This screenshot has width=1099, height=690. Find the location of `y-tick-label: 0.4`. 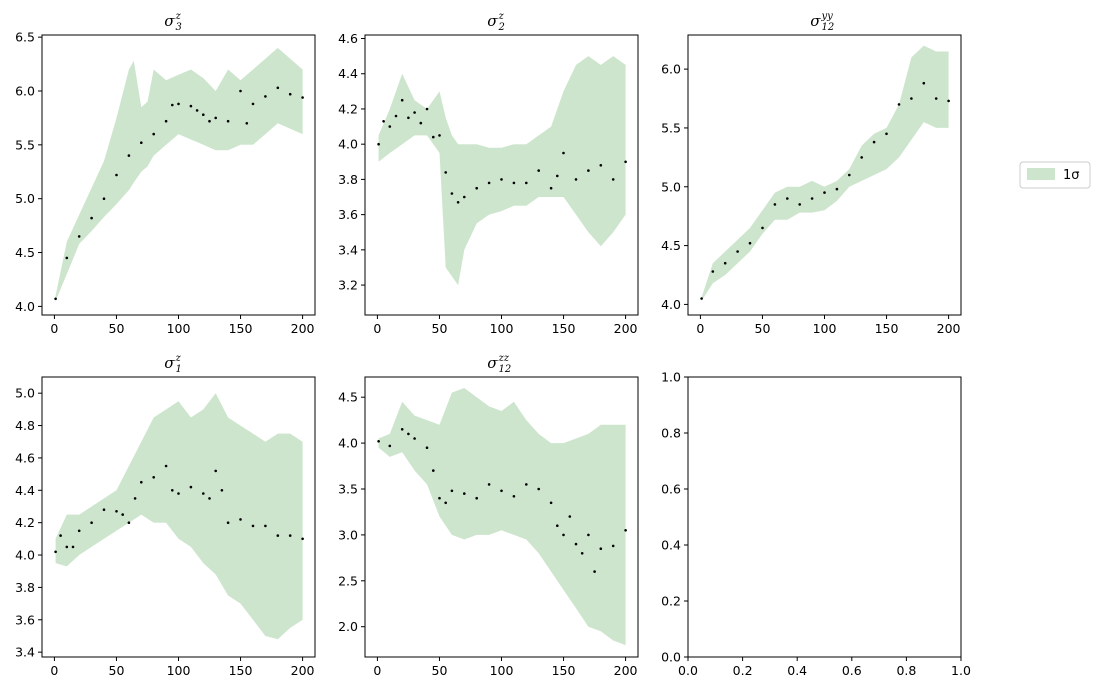

y-tick-label: 0.4 is located at coordinates (671, 545).